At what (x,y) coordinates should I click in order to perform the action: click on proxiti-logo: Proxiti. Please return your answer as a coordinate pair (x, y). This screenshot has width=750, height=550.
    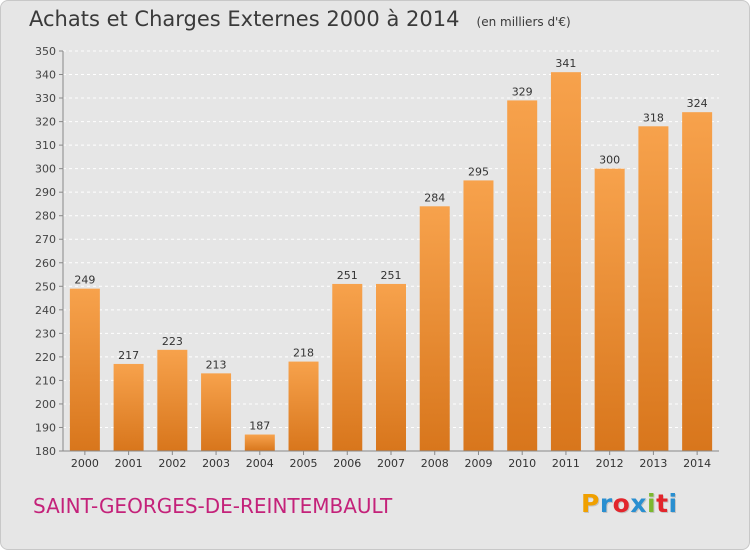
    Looking at the image, I should click on (629, 503).